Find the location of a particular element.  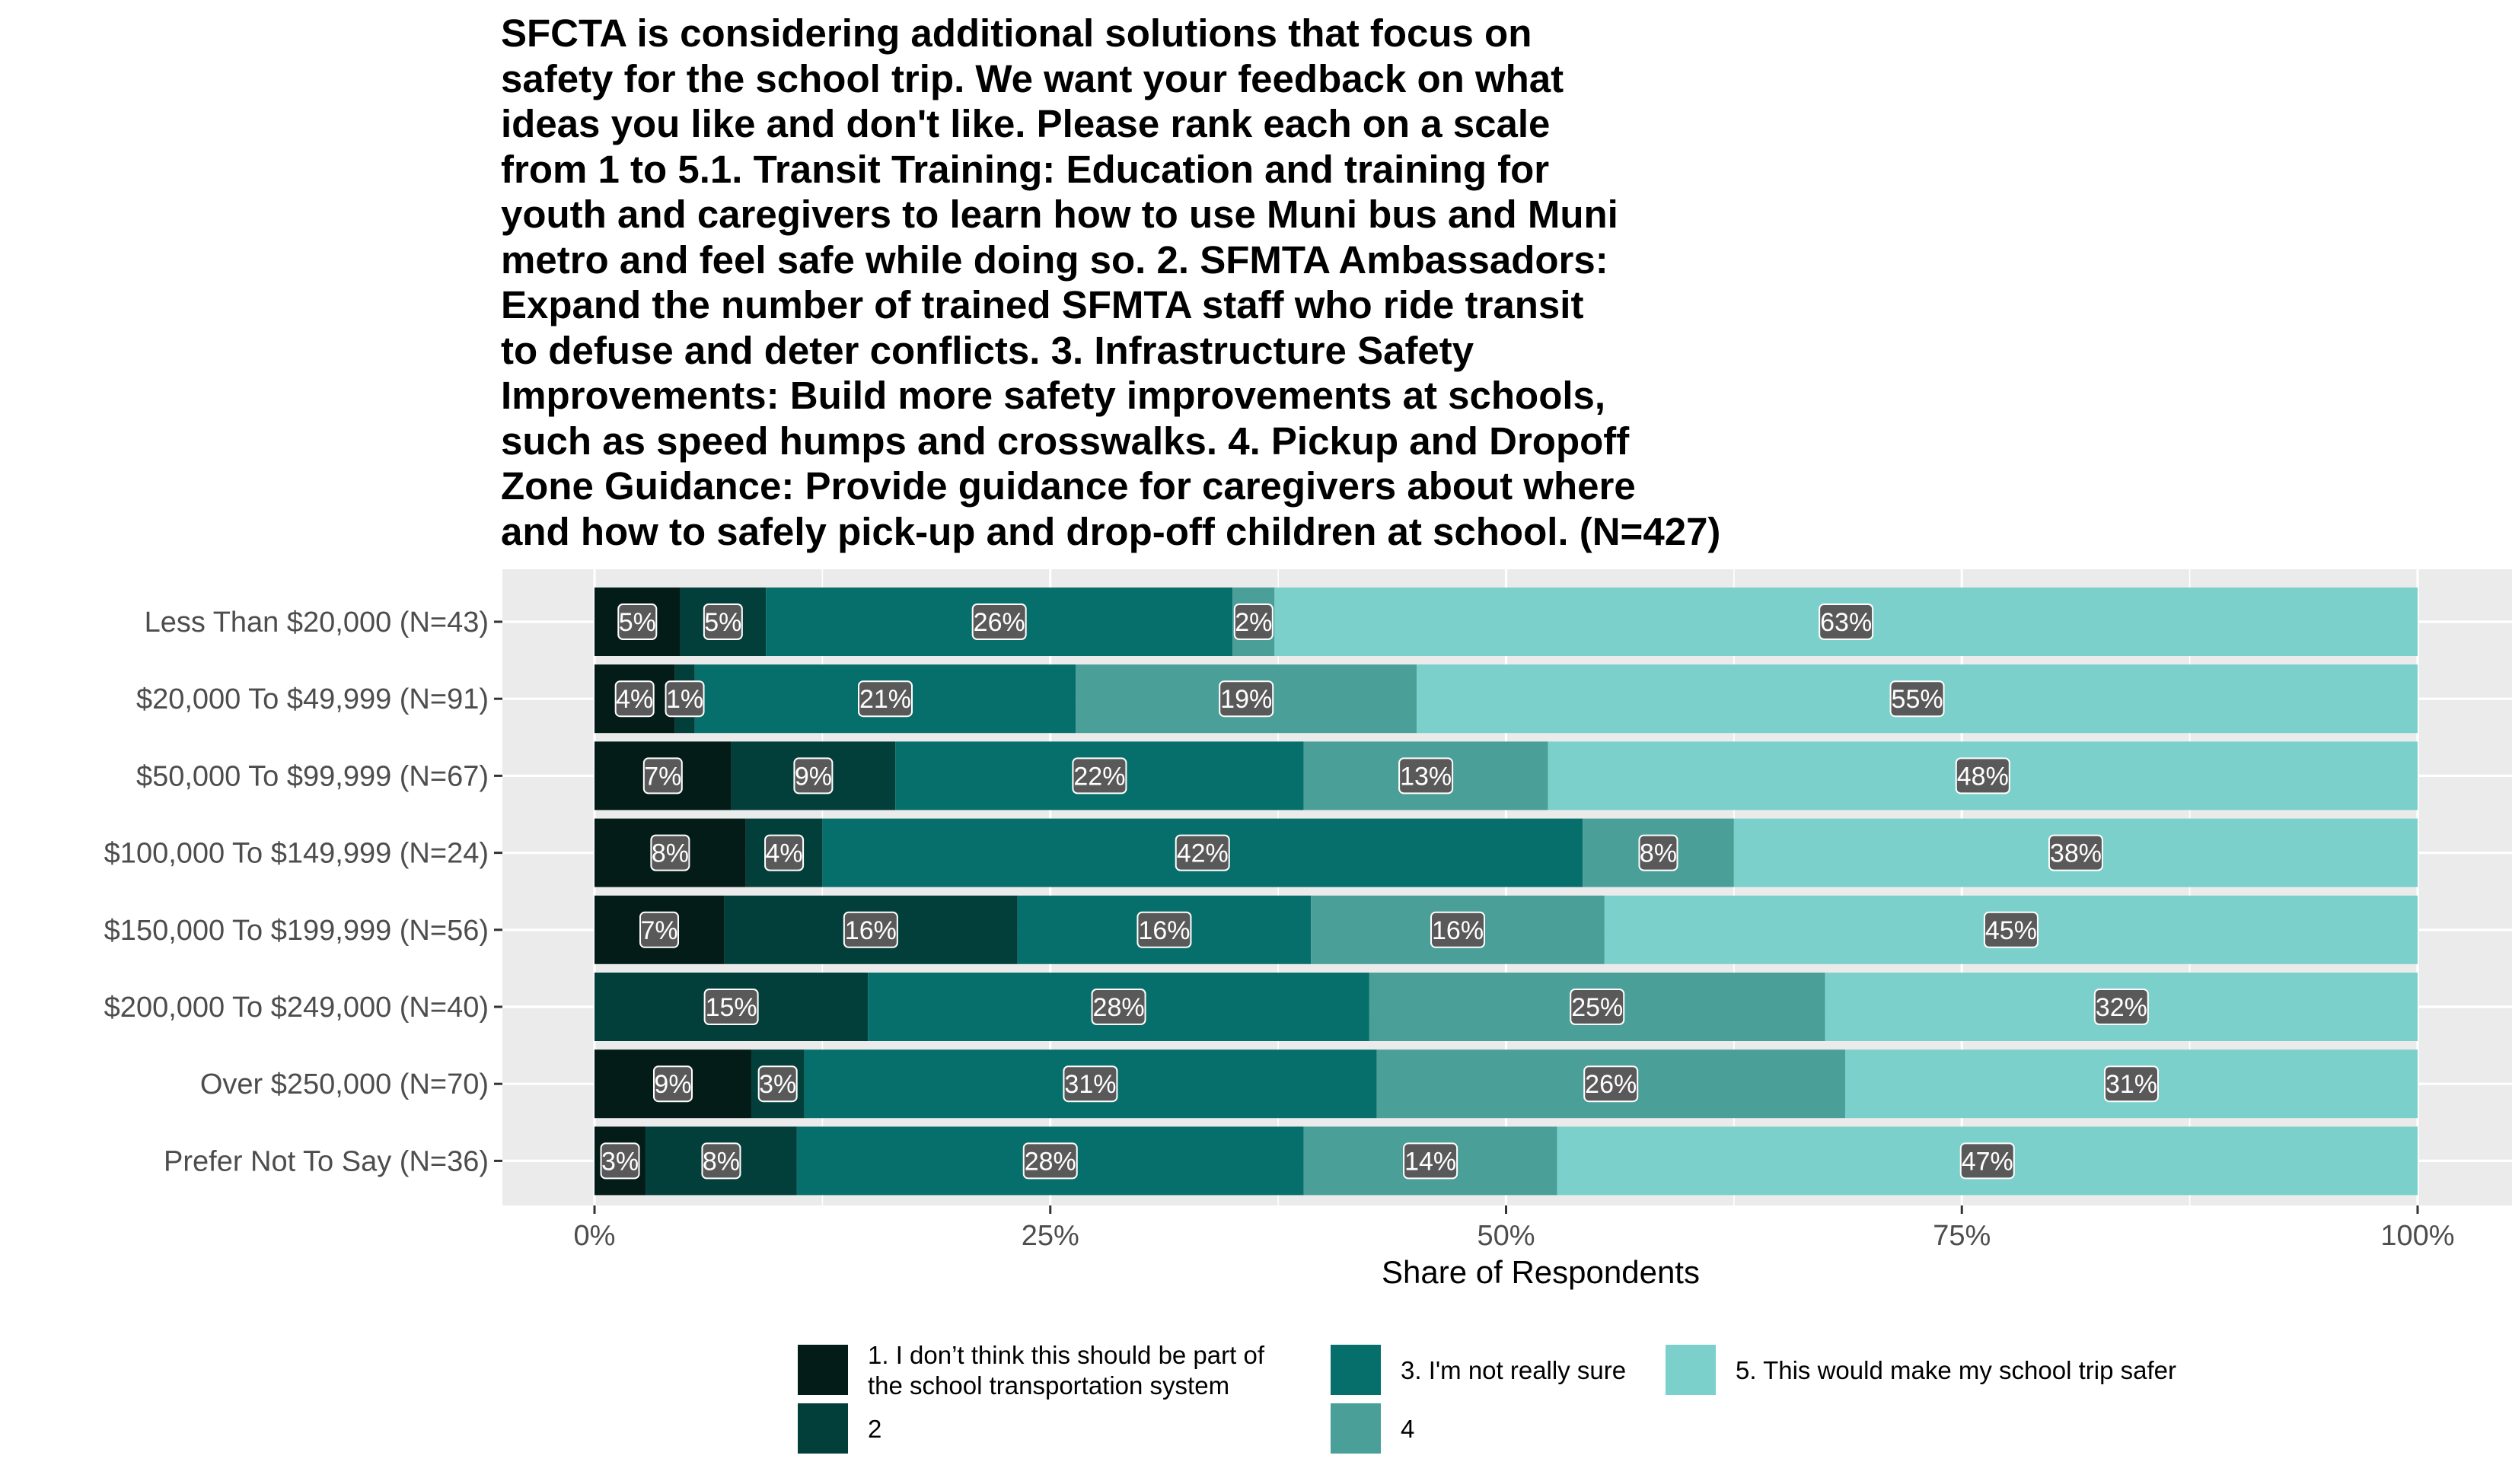

data-label: 45% is located at coordinates (2011, 930).